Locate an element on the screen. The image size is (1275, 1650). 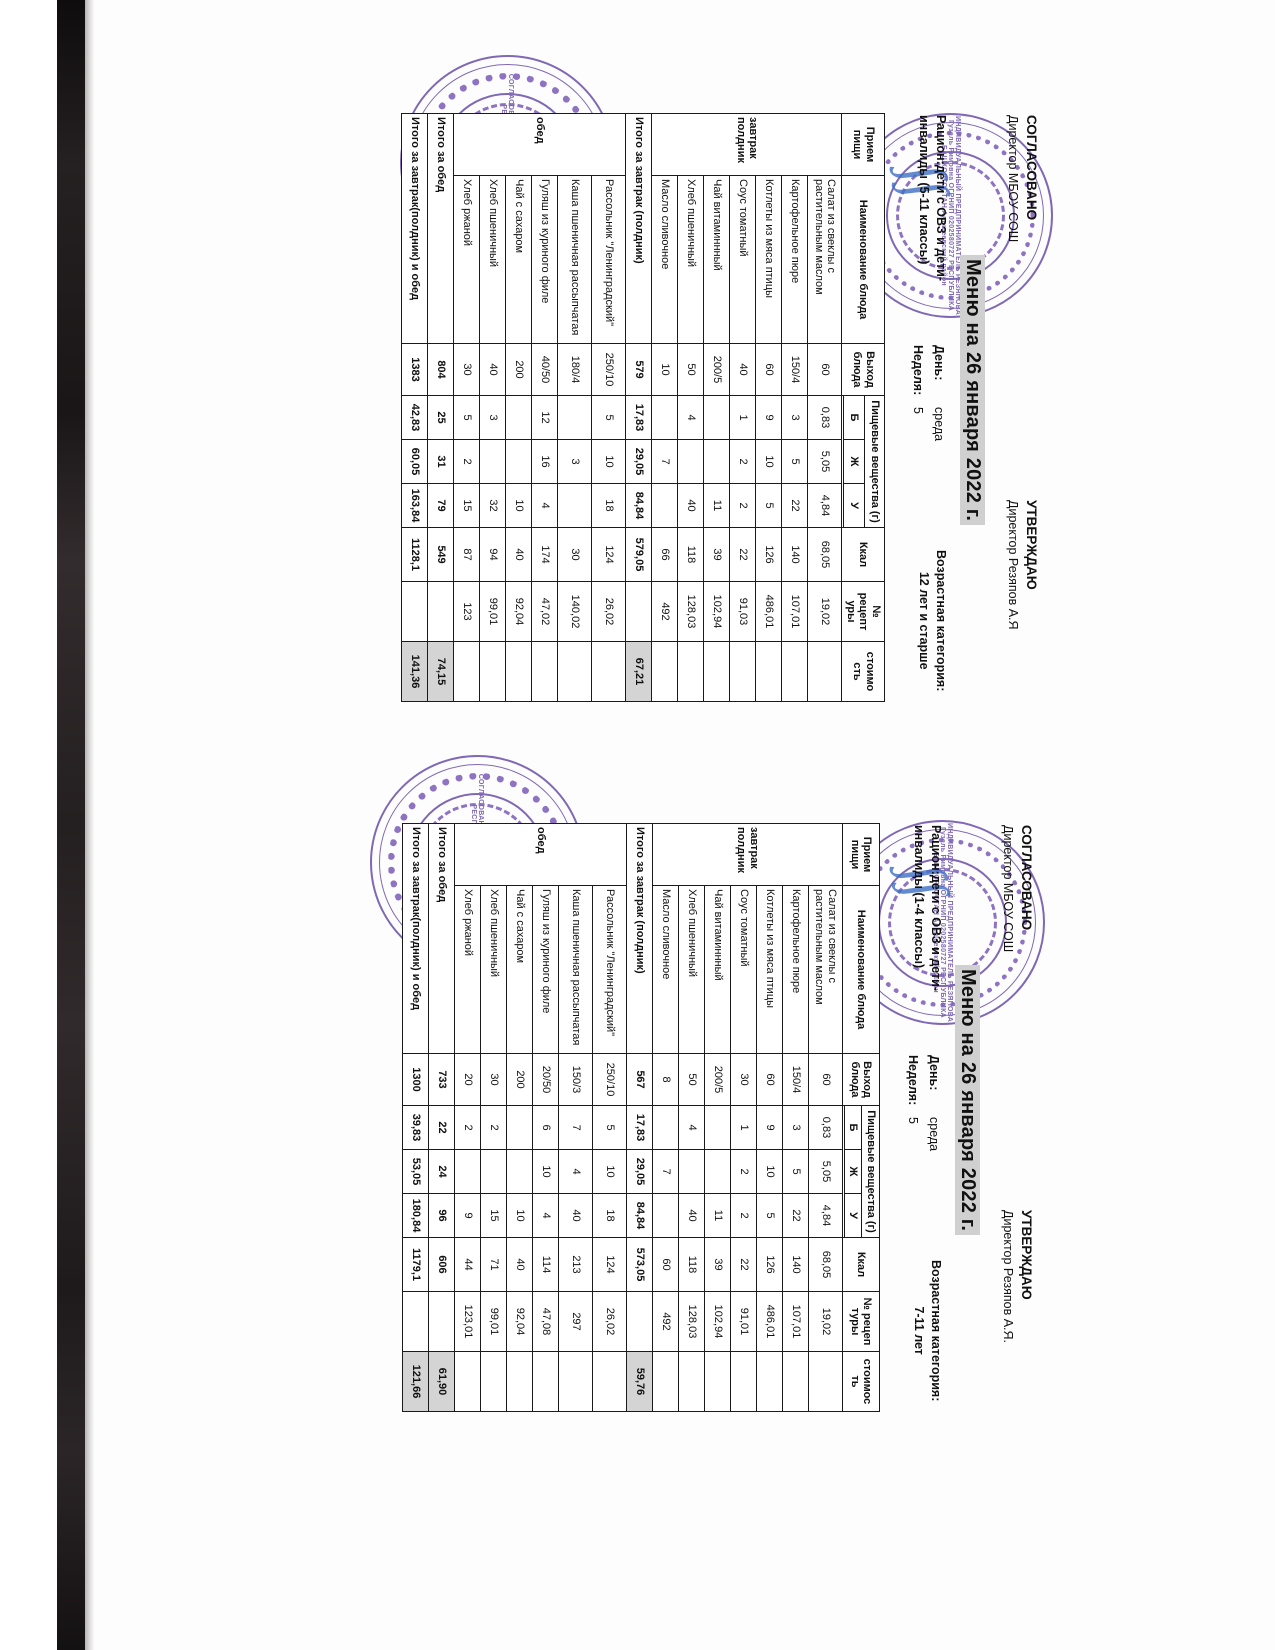
dish-kcal: 124 is located at coordinates (609, 1264).